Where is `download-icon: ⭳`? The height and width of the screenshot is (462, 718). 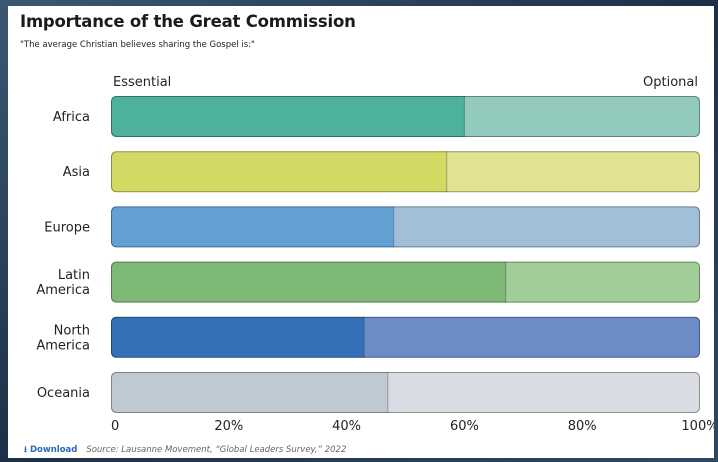
download-icon: ⭳ is located at coordinates (25, 450).